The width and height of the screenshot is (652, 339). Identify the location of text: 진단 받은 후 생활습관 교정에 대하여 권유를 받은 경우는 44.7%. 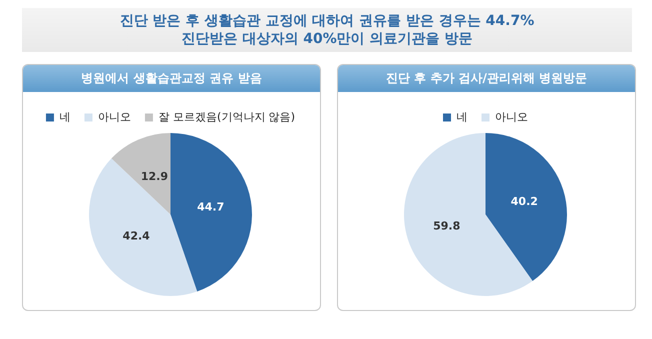
(327, 21).